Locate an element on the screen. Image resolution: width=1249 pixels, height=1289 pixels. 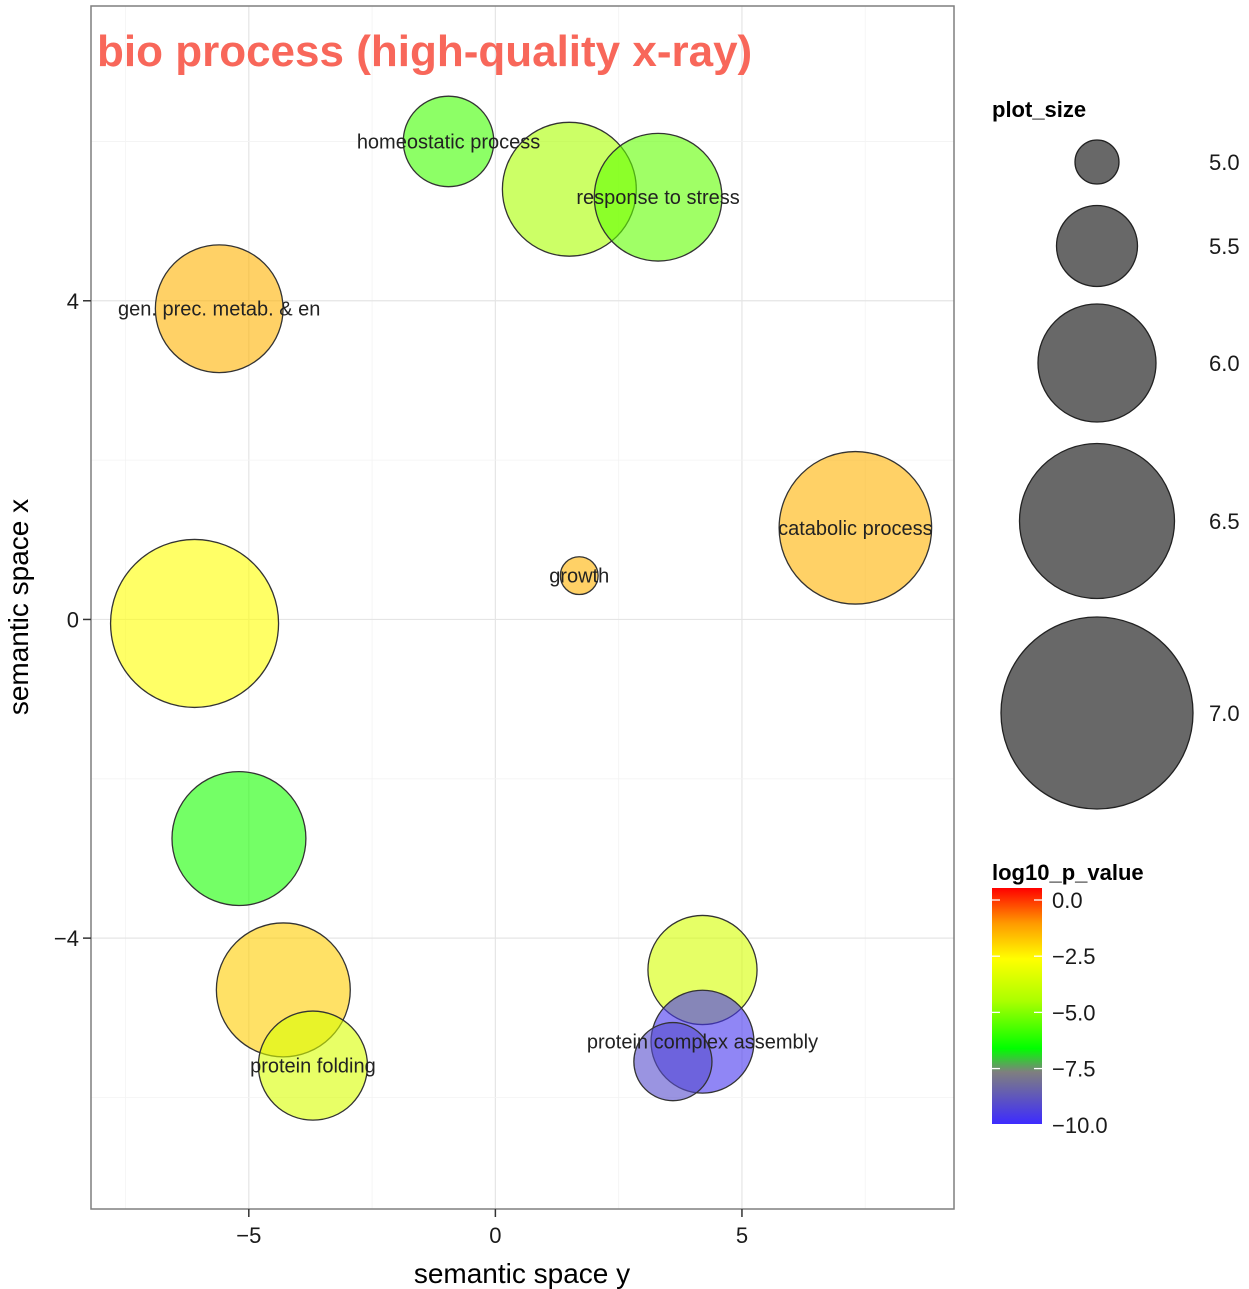
x-tick-label: 0 is located at coordinates (495, 1235).